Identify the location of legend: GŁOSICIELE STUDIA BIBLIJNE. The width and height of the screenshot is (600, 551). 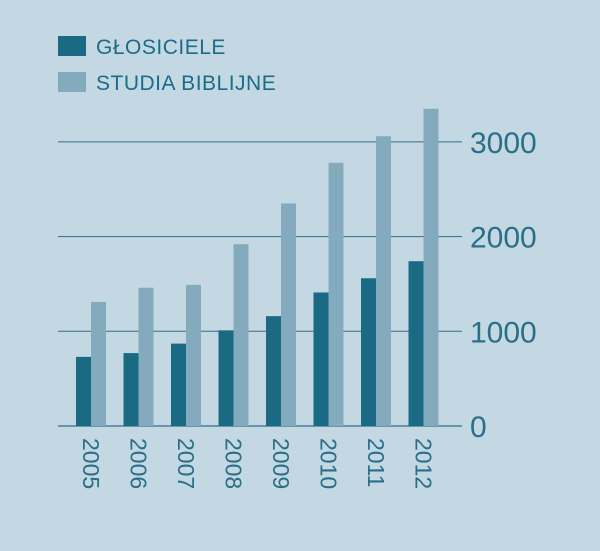
(167, 65).